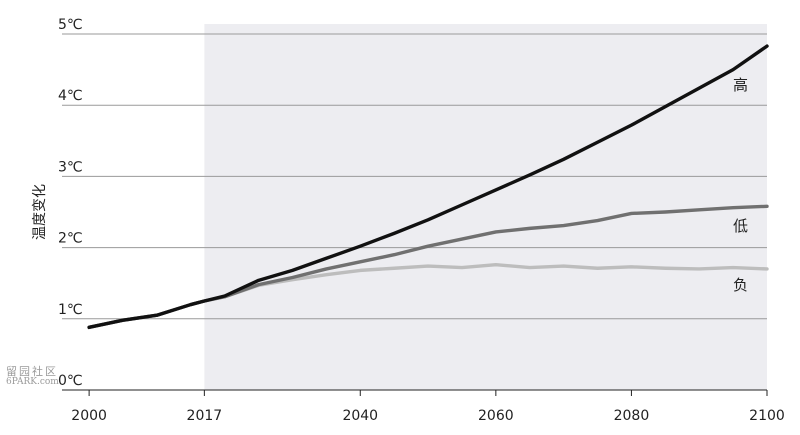  I want to click on watermark-glyphs: 留园社区, so click(32, 371).